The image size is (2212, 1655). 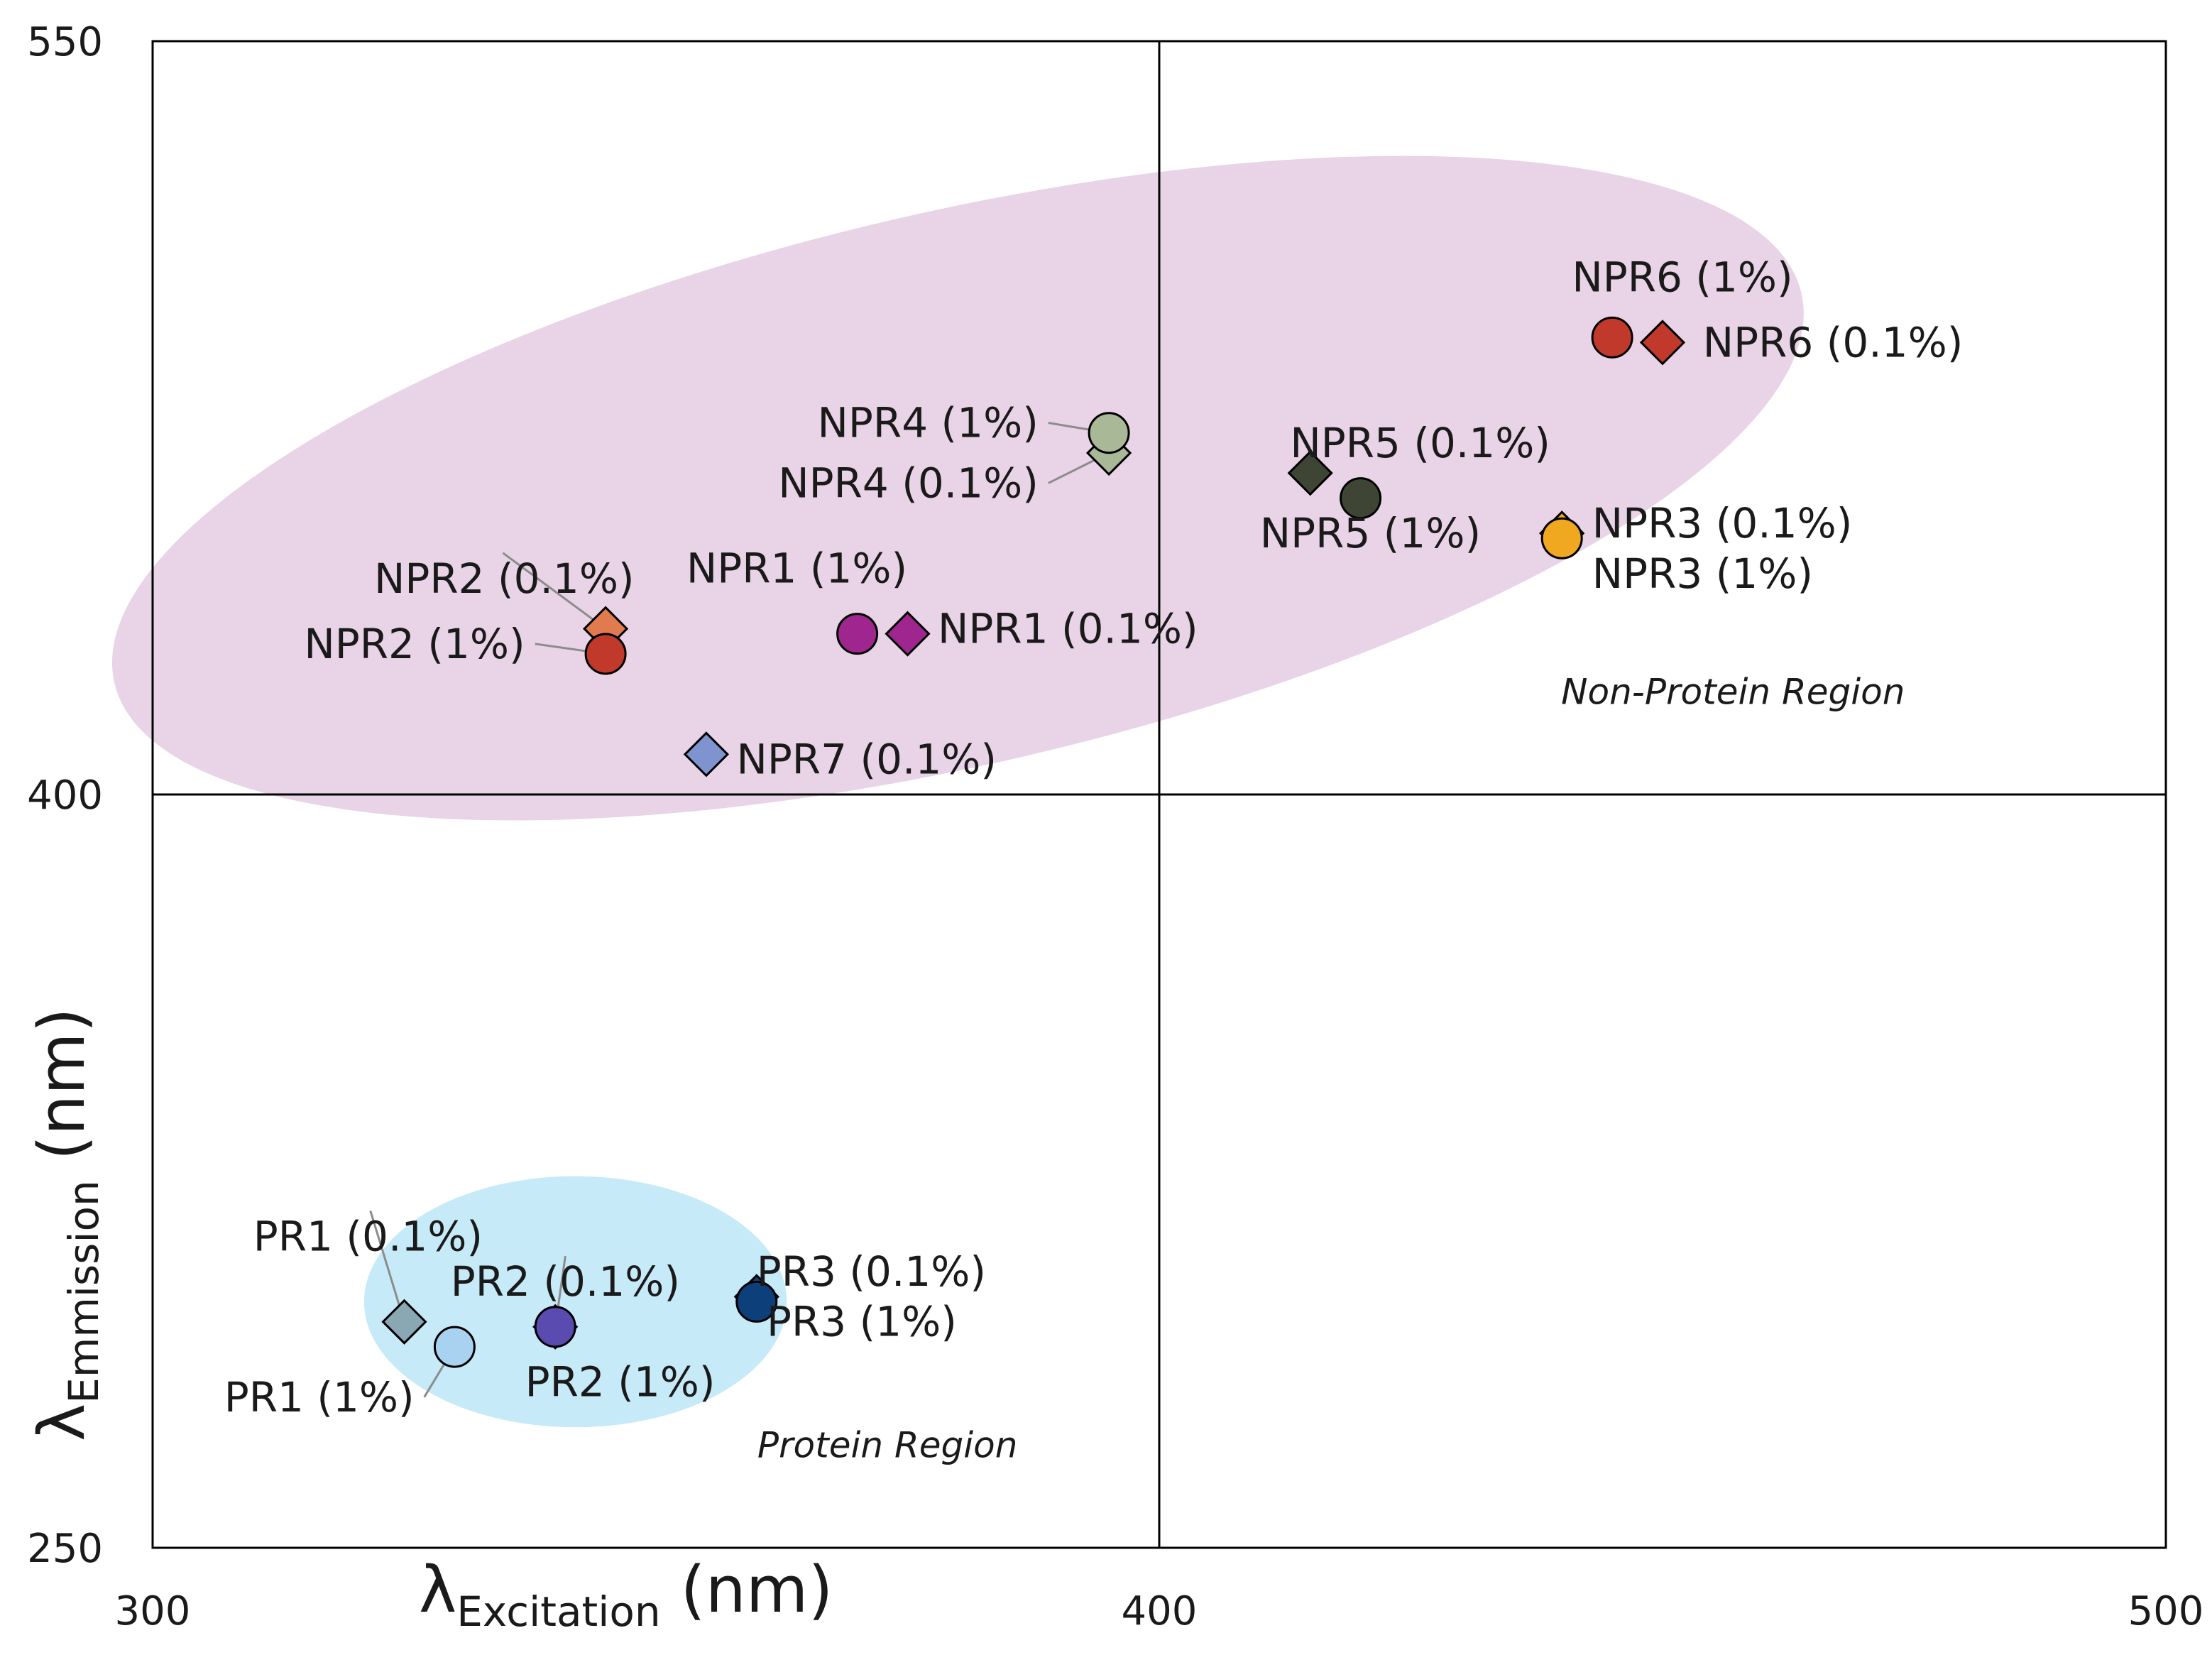 What do you see at coordinates (626, 1595) in the screenshot?
I see `x-axis-title: λExcitation (nm)` at bounding box center [626, 1595].